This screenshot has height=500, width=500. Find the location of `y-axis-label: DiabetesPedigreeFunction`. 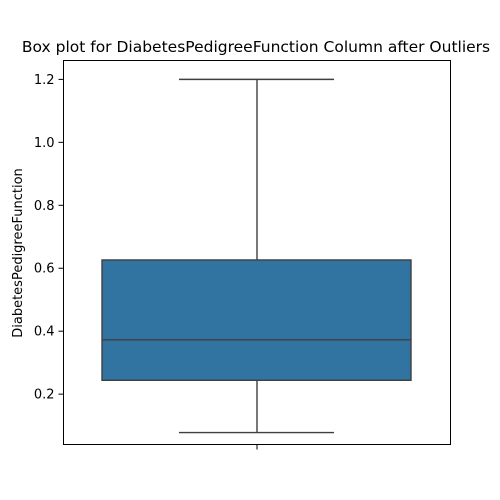

y-axis-label: DiabetesPedigreeFunction is located at coordinates (18, 253).